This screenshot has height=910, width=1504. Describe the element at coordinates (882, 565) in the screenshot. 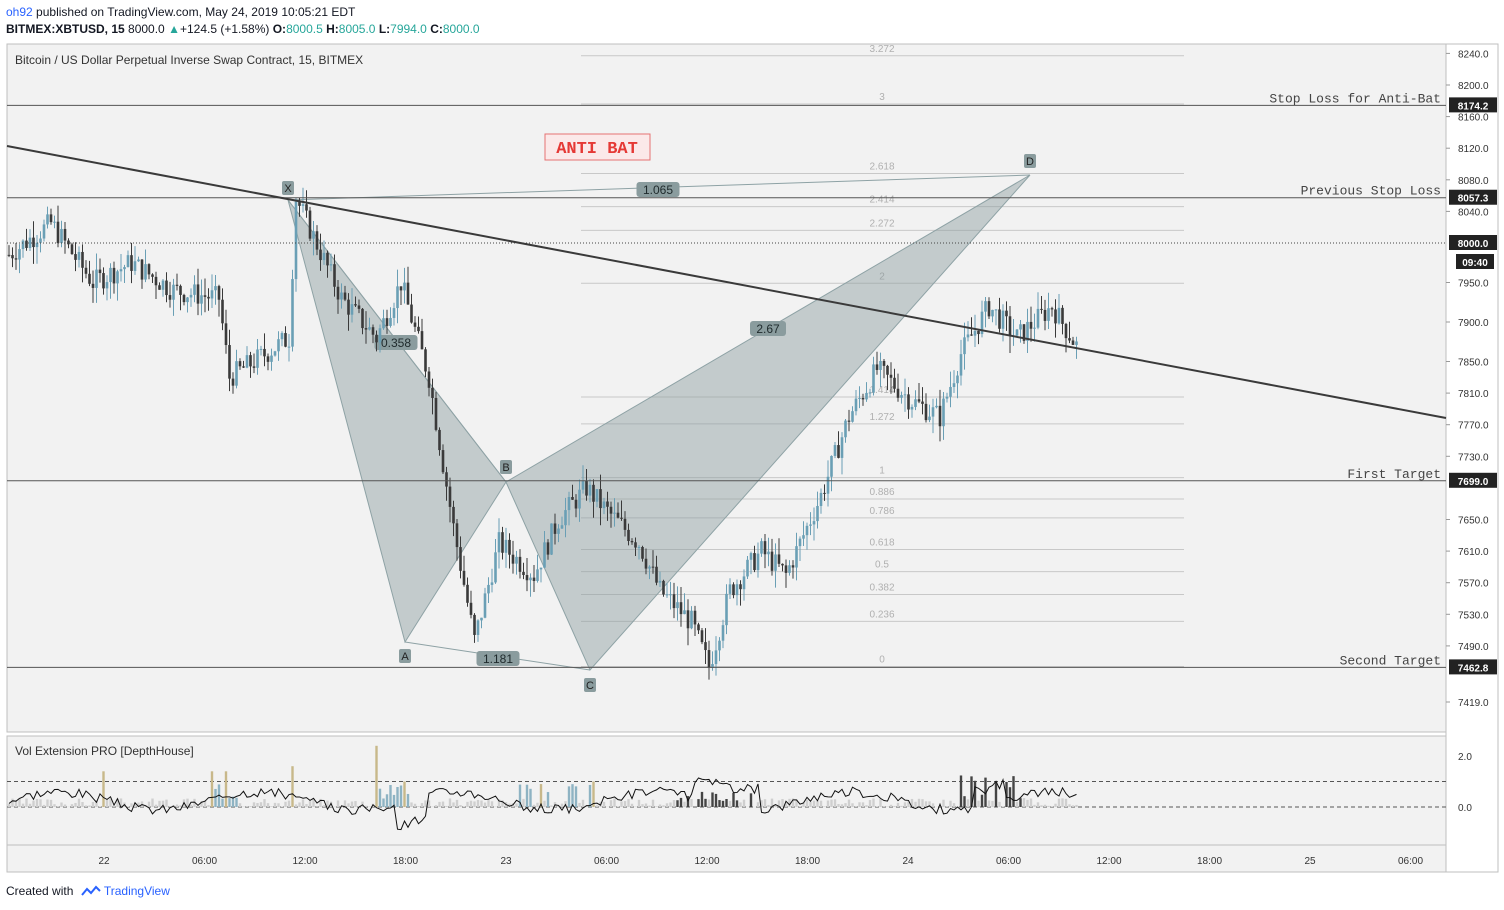

I see `fib-label: 0.5` at that location.